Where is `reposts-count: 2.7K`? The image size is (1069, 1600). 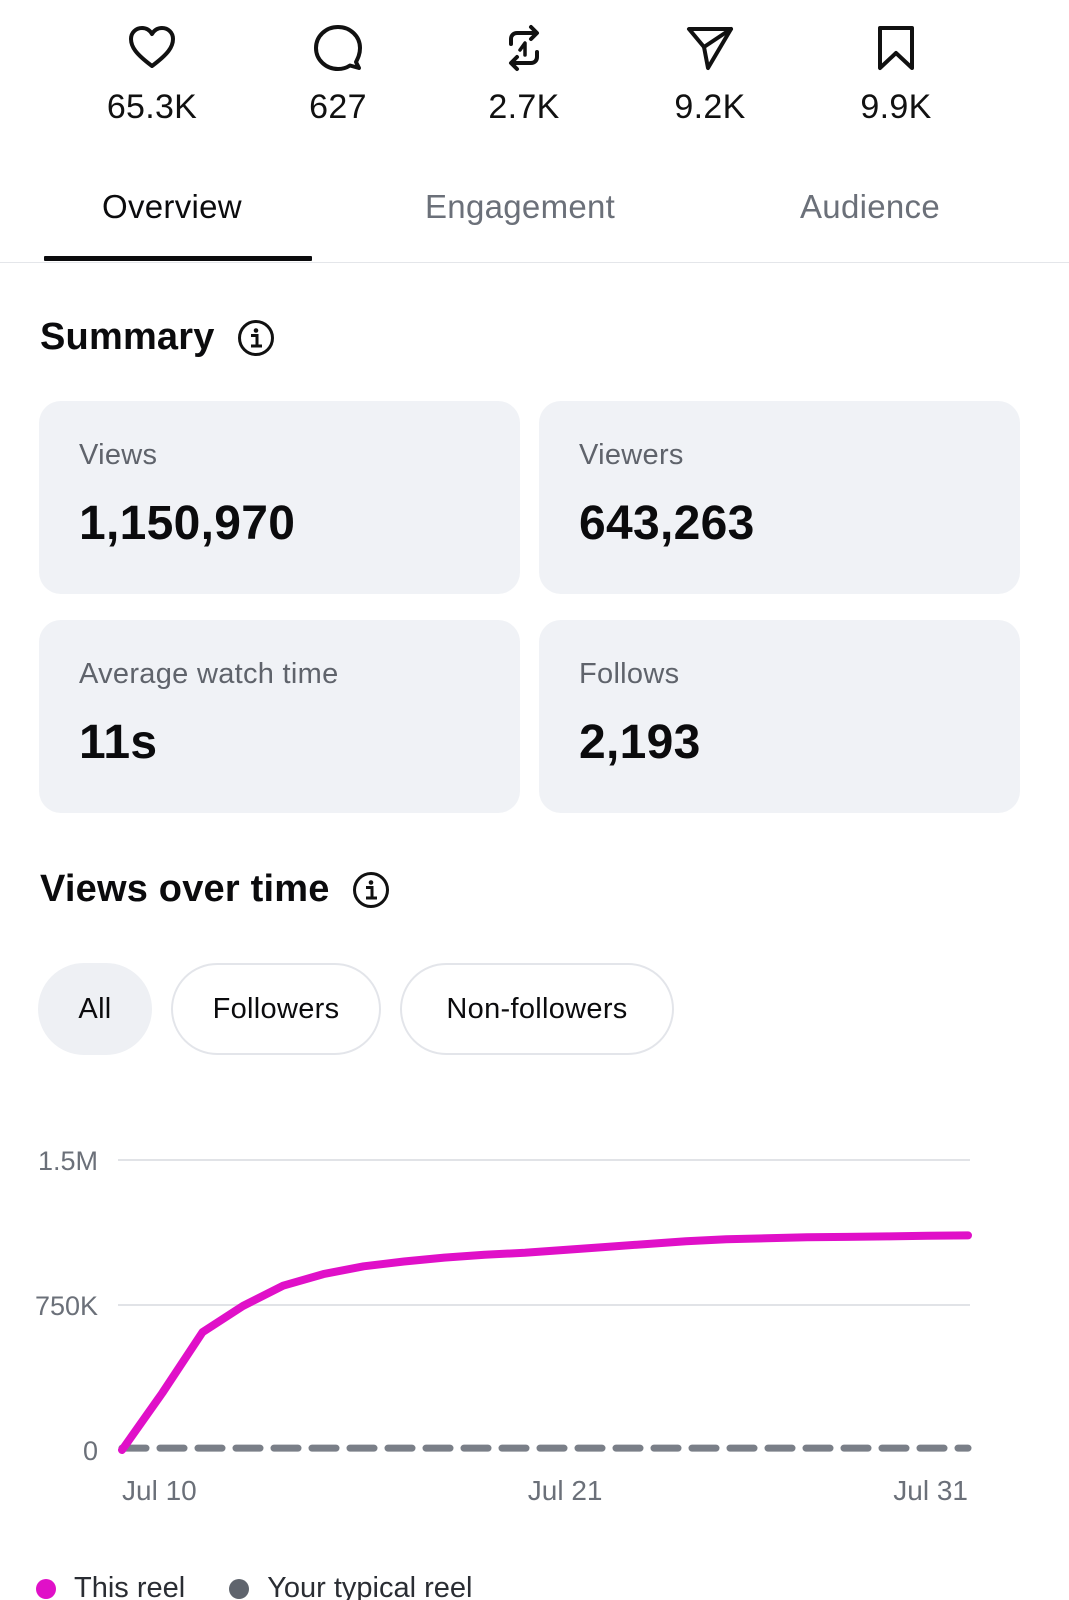
reposts-count: 2.7K is located at coordinates (524, 107).